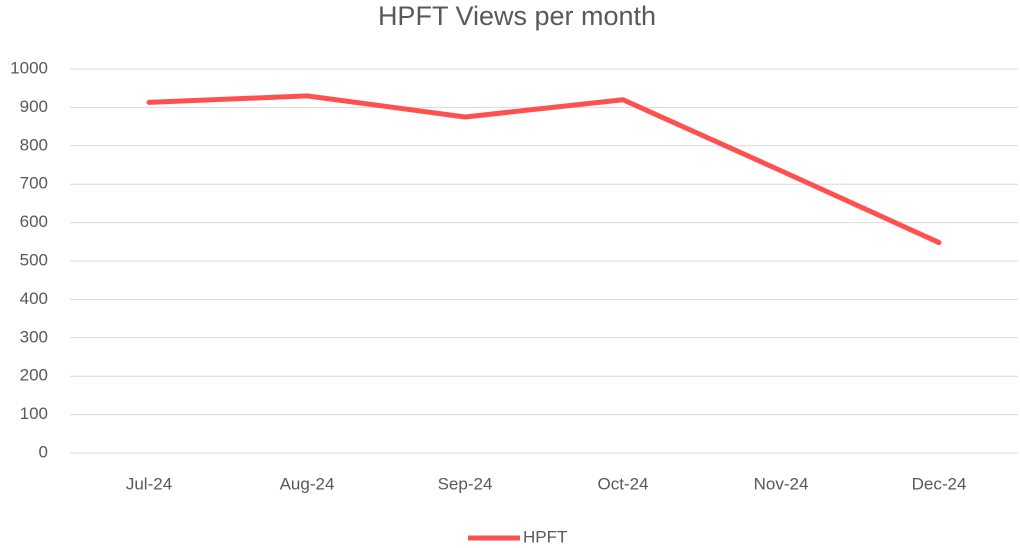 The height and width of the screenshot is (548, 1020). Describe the element at coordinates (307, 483) in the screenshot. I see `x-tick-label: Aug-24` at that location.